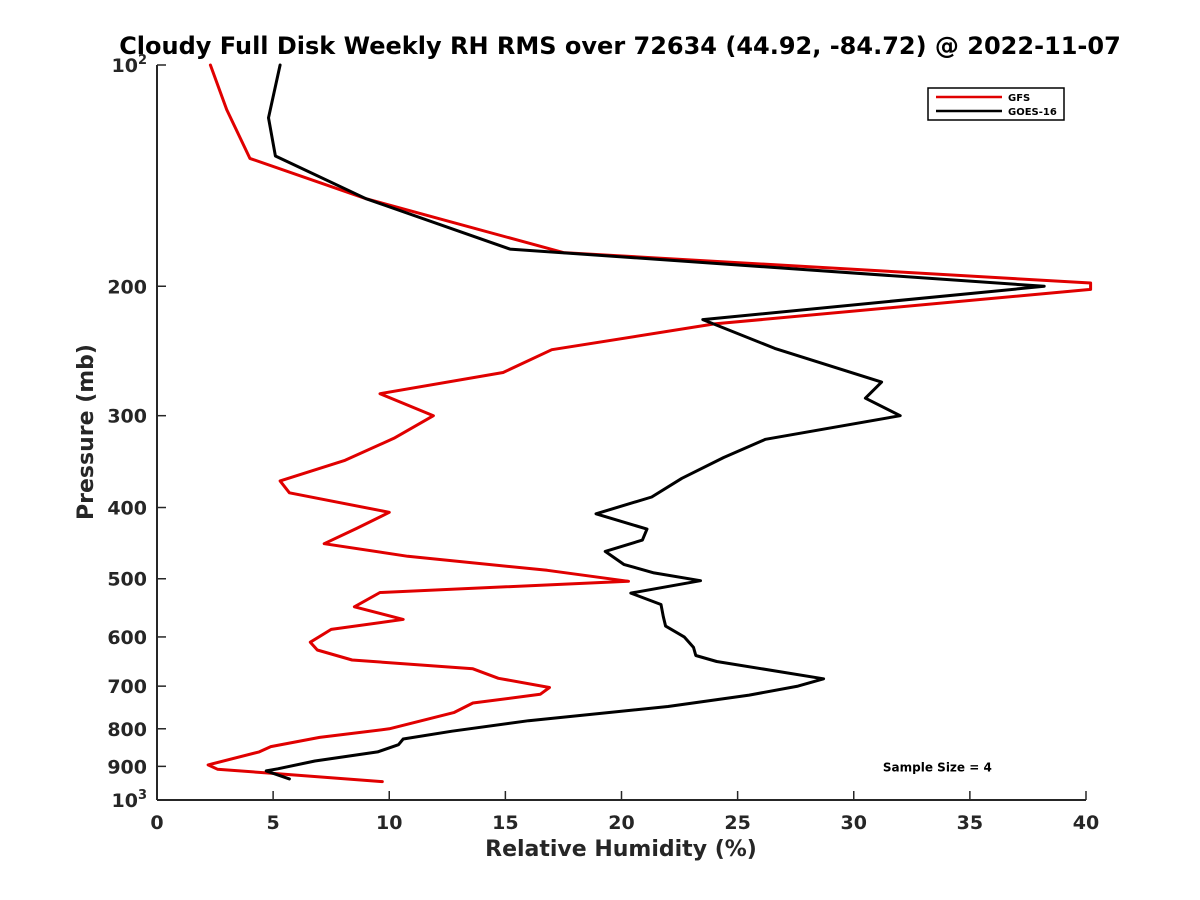 The image size is (1200, 900). Describe the element at coordinates (1086, 823) in the screenshot. I see `x-tick-label: 40` at that location.